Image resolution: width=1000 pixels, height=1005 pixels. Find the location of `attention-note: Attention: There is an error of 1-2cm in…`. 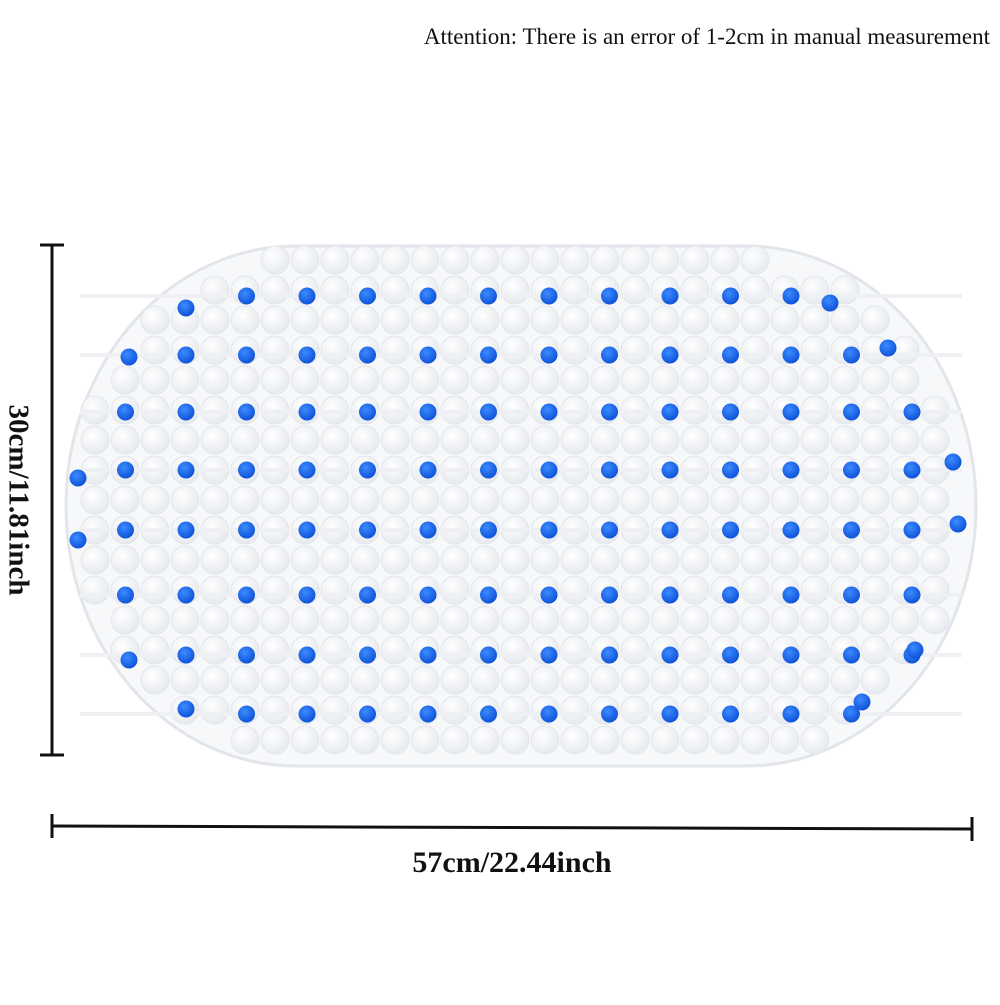

attention-note: Attention: There is an error of 1-2cm in… is located at coordinates (707, 36).